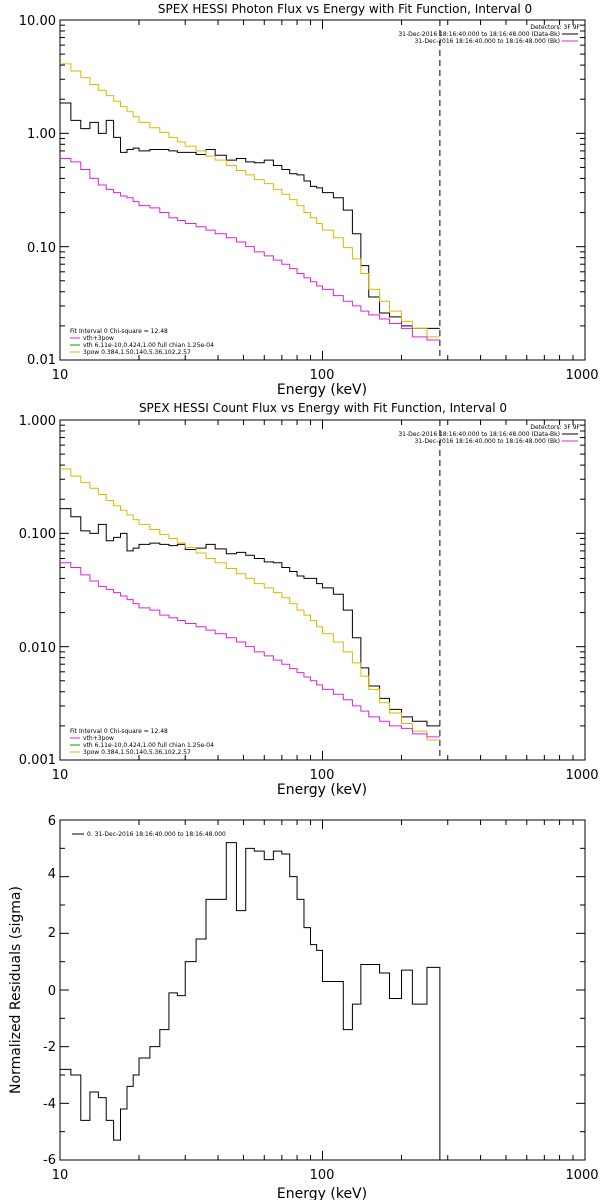 This screenshot has height=1200, width=600. I want to click on photon-flux-ytick-0-01: 0.01, so click(41, 360).